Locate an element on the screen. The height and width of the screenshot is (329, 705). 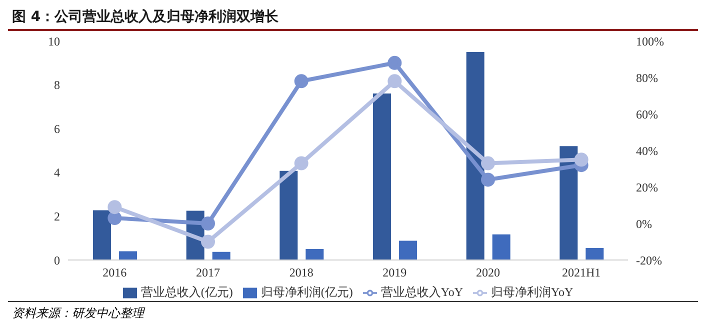
y-tick-label: 4 is located at coordinates (57, 173).